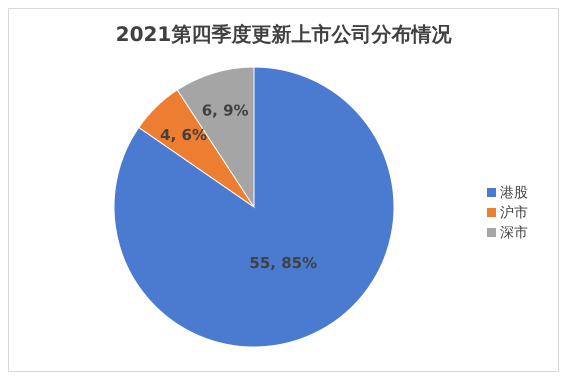  Describe the element at coordinates (184, 135) in the screenshot. I see `data-label: 4, 6%` at that location.